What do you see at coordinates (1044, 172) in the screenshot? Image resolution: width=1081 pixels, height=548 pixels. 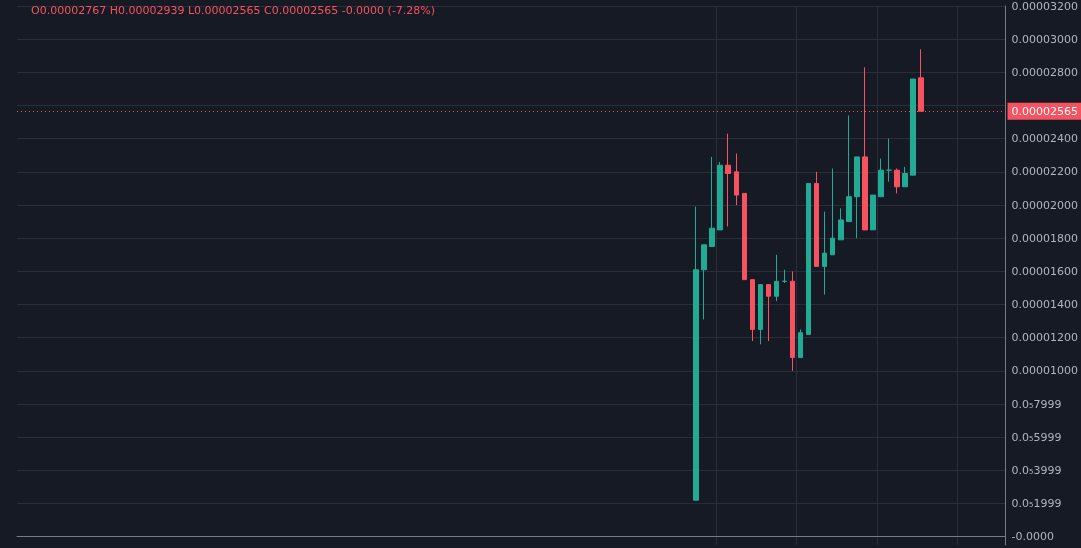 I see `y-tick-label: 0.00002200` at bounding box center [1044, 172].